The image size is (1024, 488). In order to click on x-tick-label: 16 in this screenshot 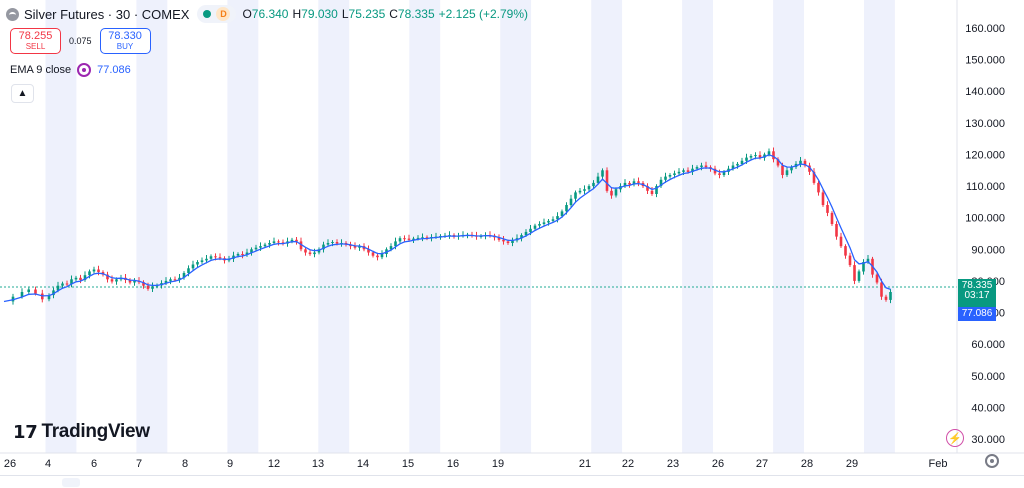, I will do `click(453, 464)`.